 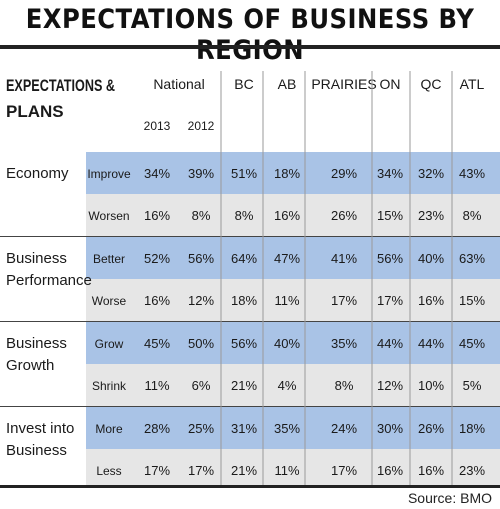 I want to click on header-region-on: ON, so click(x=390, y=84).